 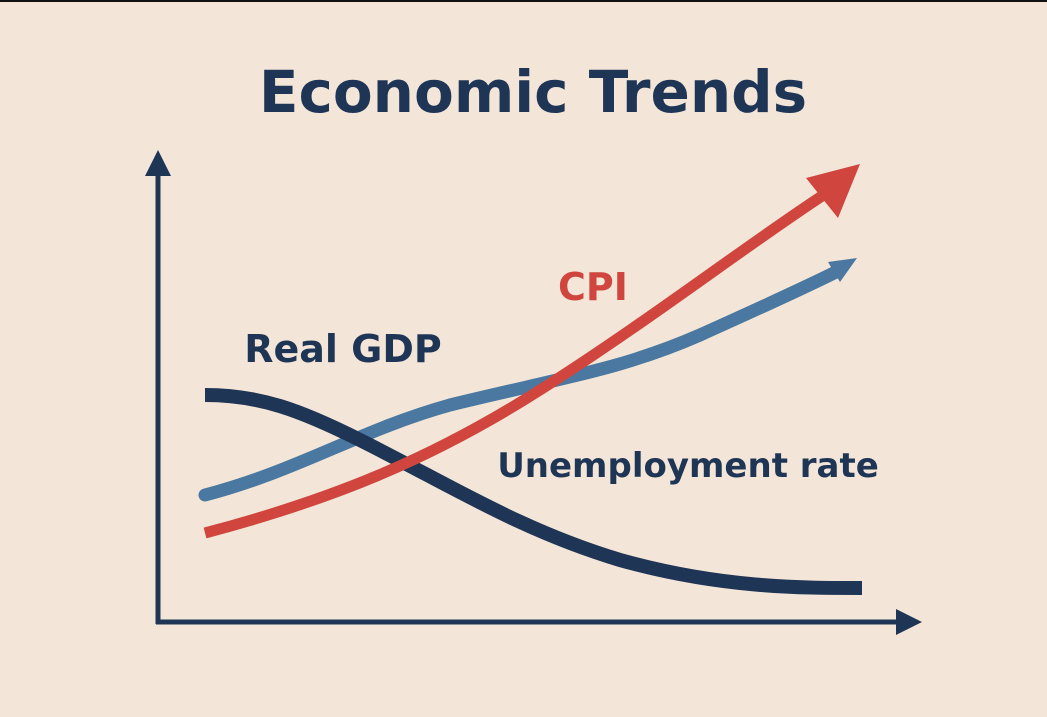 What do you see at coordinates (833, 191) in the screenshot?
I see `cpi-arrow` at bounding box center [833, 191].